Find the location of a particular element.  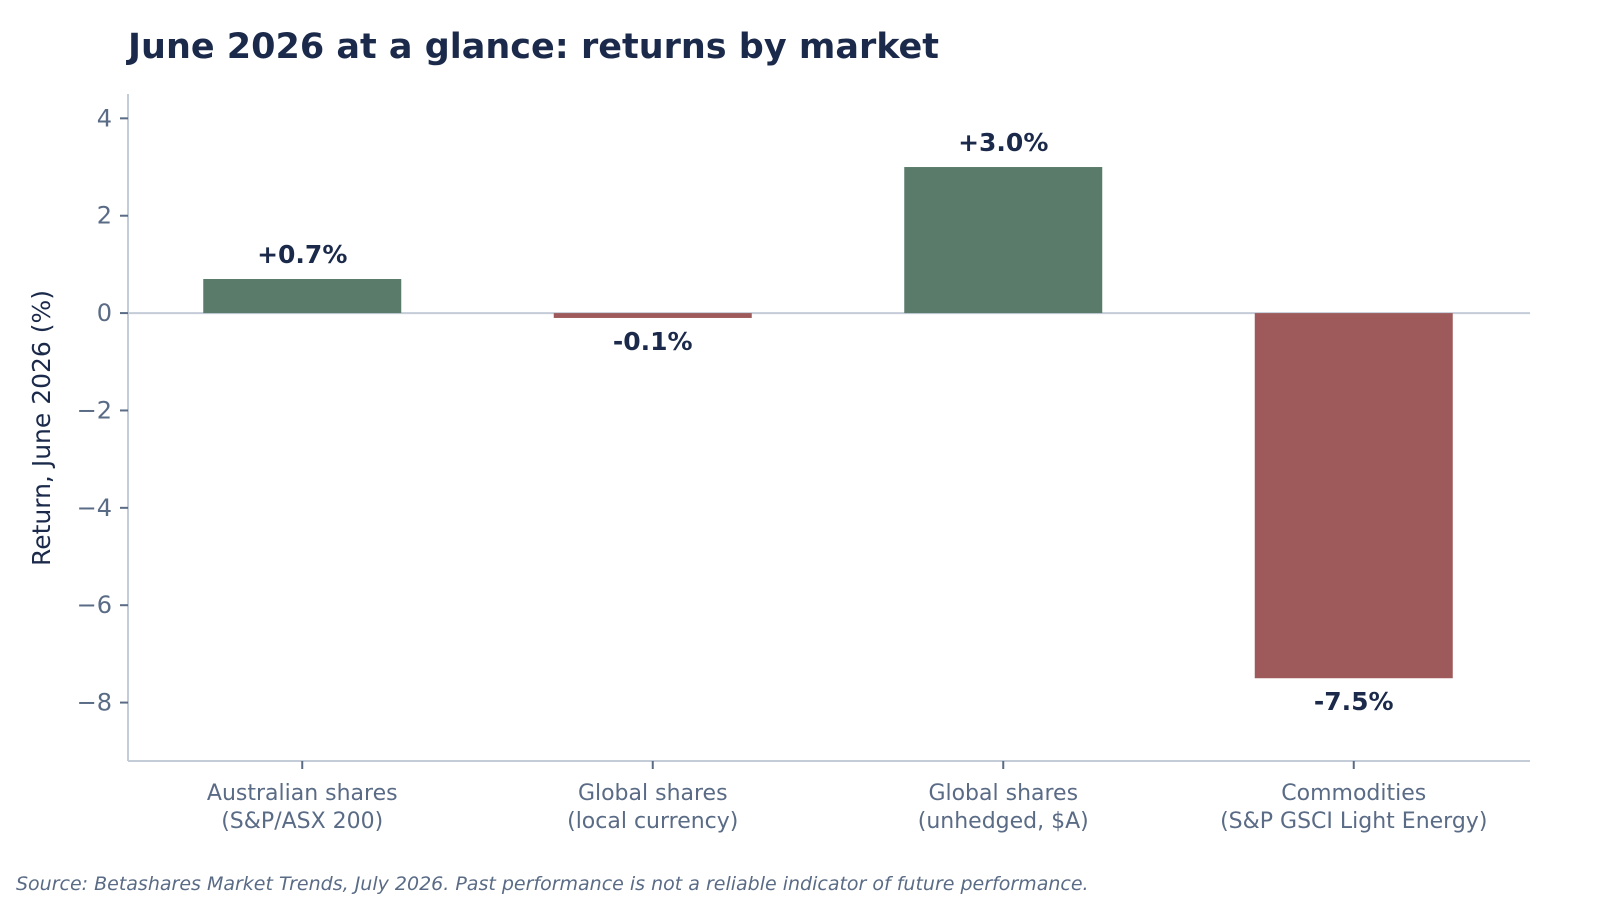

chart-title: June 2026 at a glance: returns by market is located at coordinates (532, 47).